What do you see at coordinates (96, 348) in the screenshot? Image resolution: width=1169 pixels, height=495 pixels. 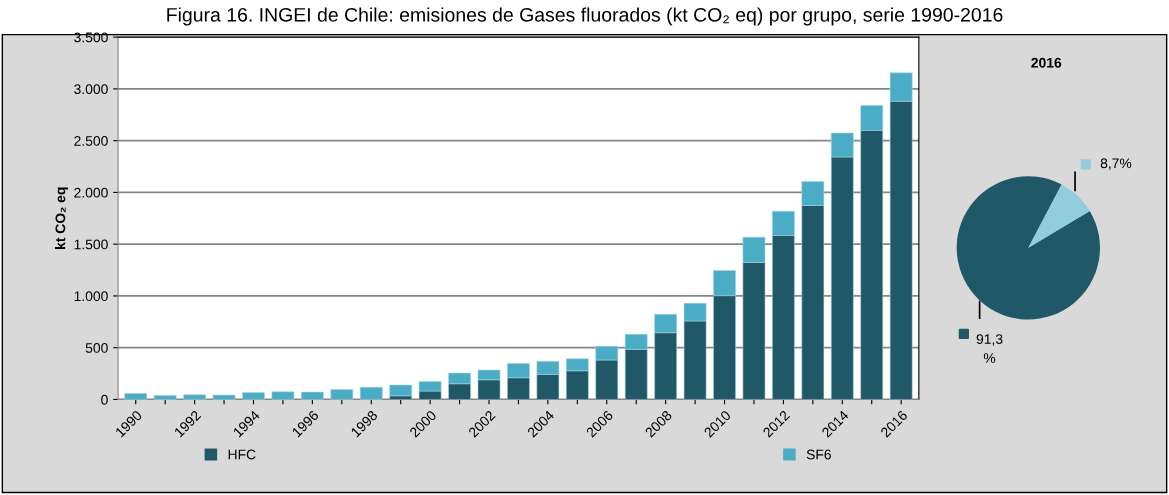 I see `y-tick-label: 500` at bounding box center [96, 348].